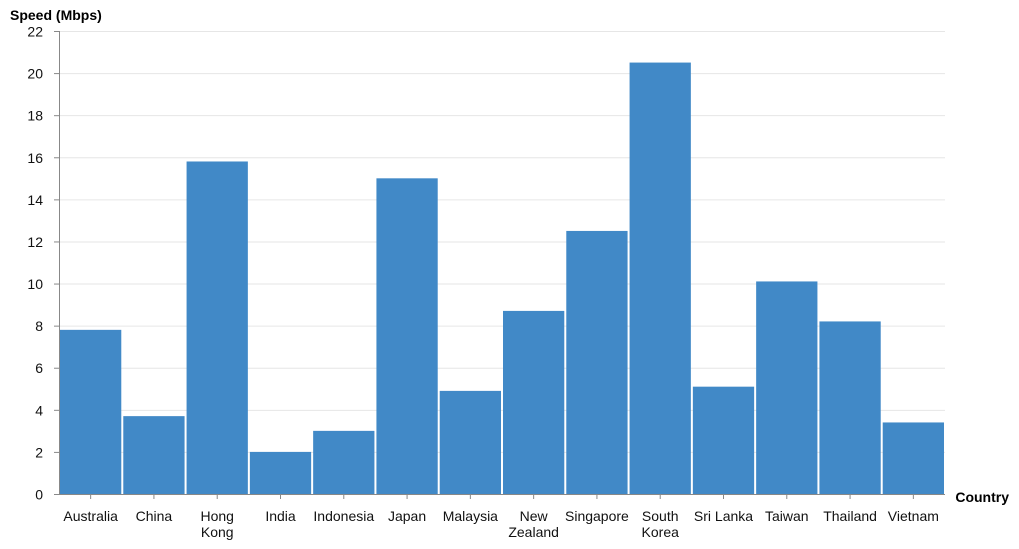  Describe the element at coordinates (534, 516) in the screenshot. I see `x-tick-label-line: New` at that location.